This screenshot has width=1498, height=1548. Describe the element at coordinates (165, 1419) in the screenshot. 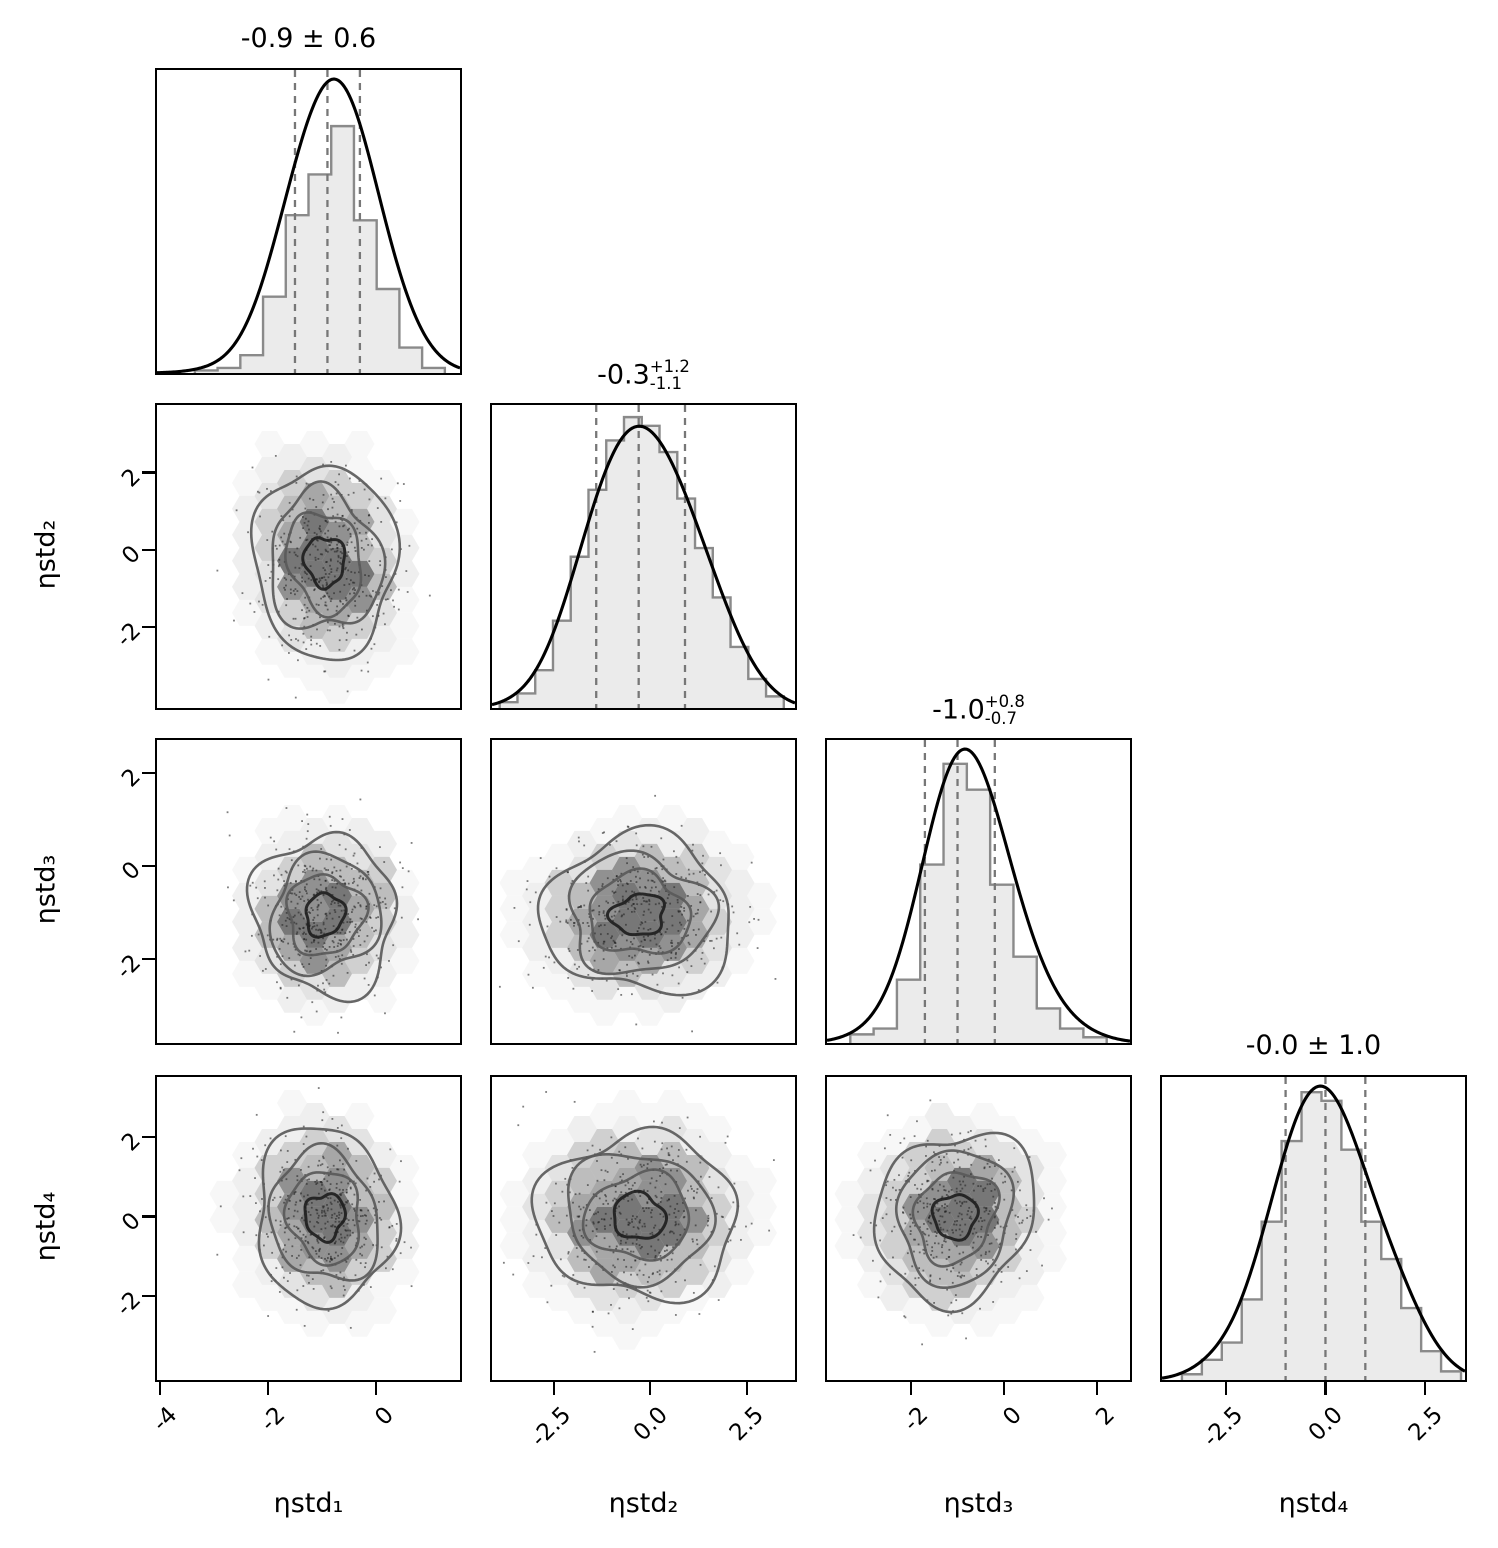

I see `x-tick-label: -4` at that location.